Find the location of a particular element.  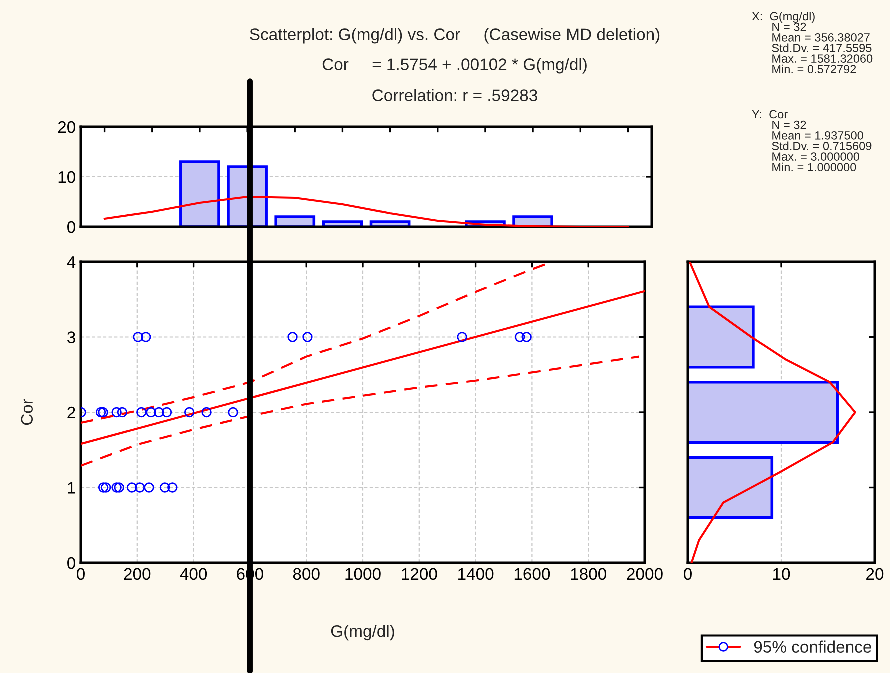

y-tick-label: 3 is located at coordinates (72, 338).